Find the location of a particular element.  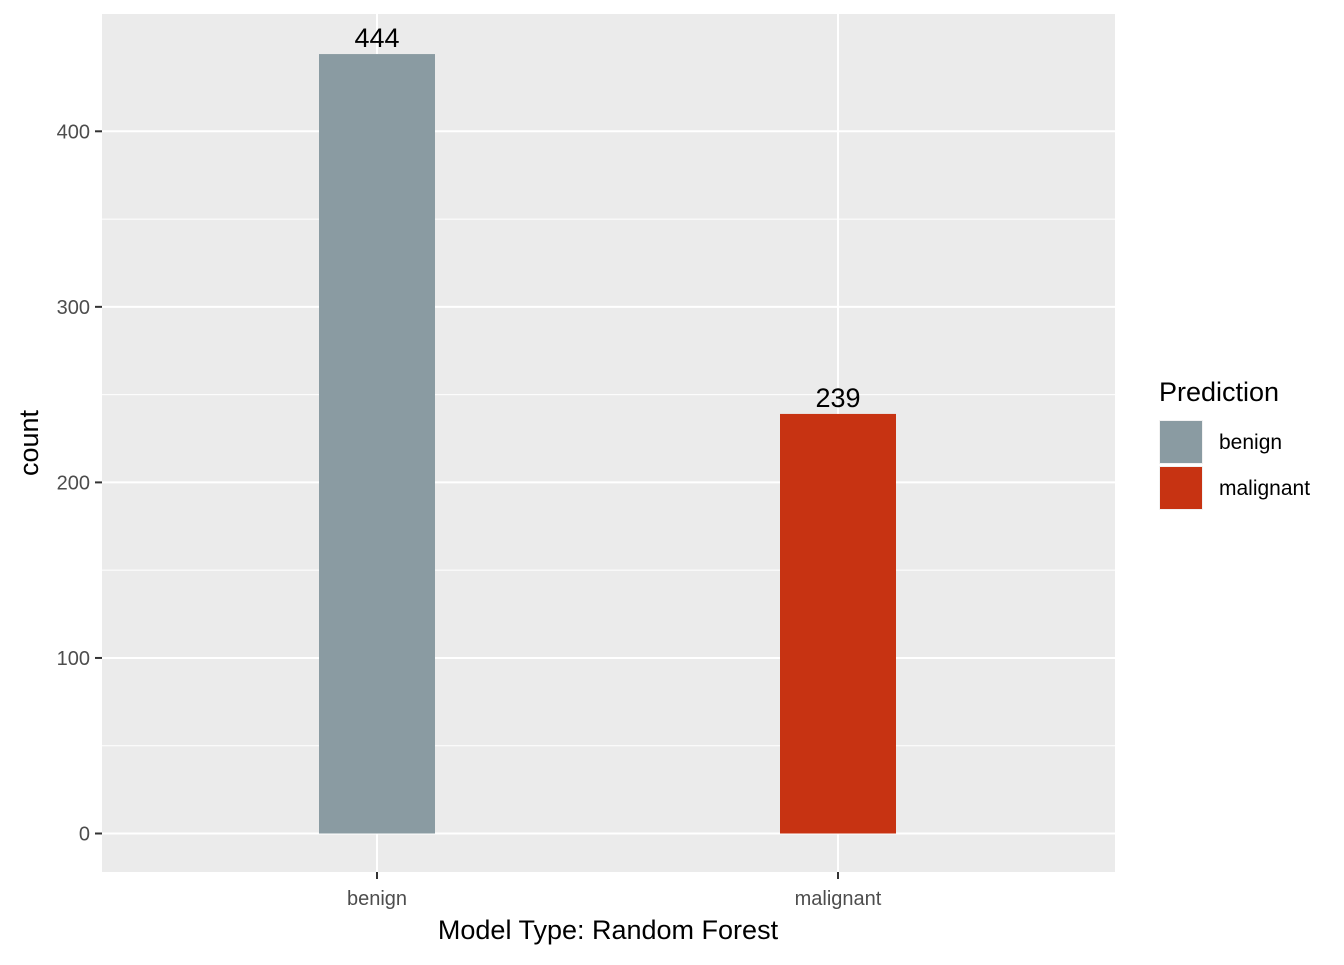

legend-key-benign is located at coordinates (1181, 442).